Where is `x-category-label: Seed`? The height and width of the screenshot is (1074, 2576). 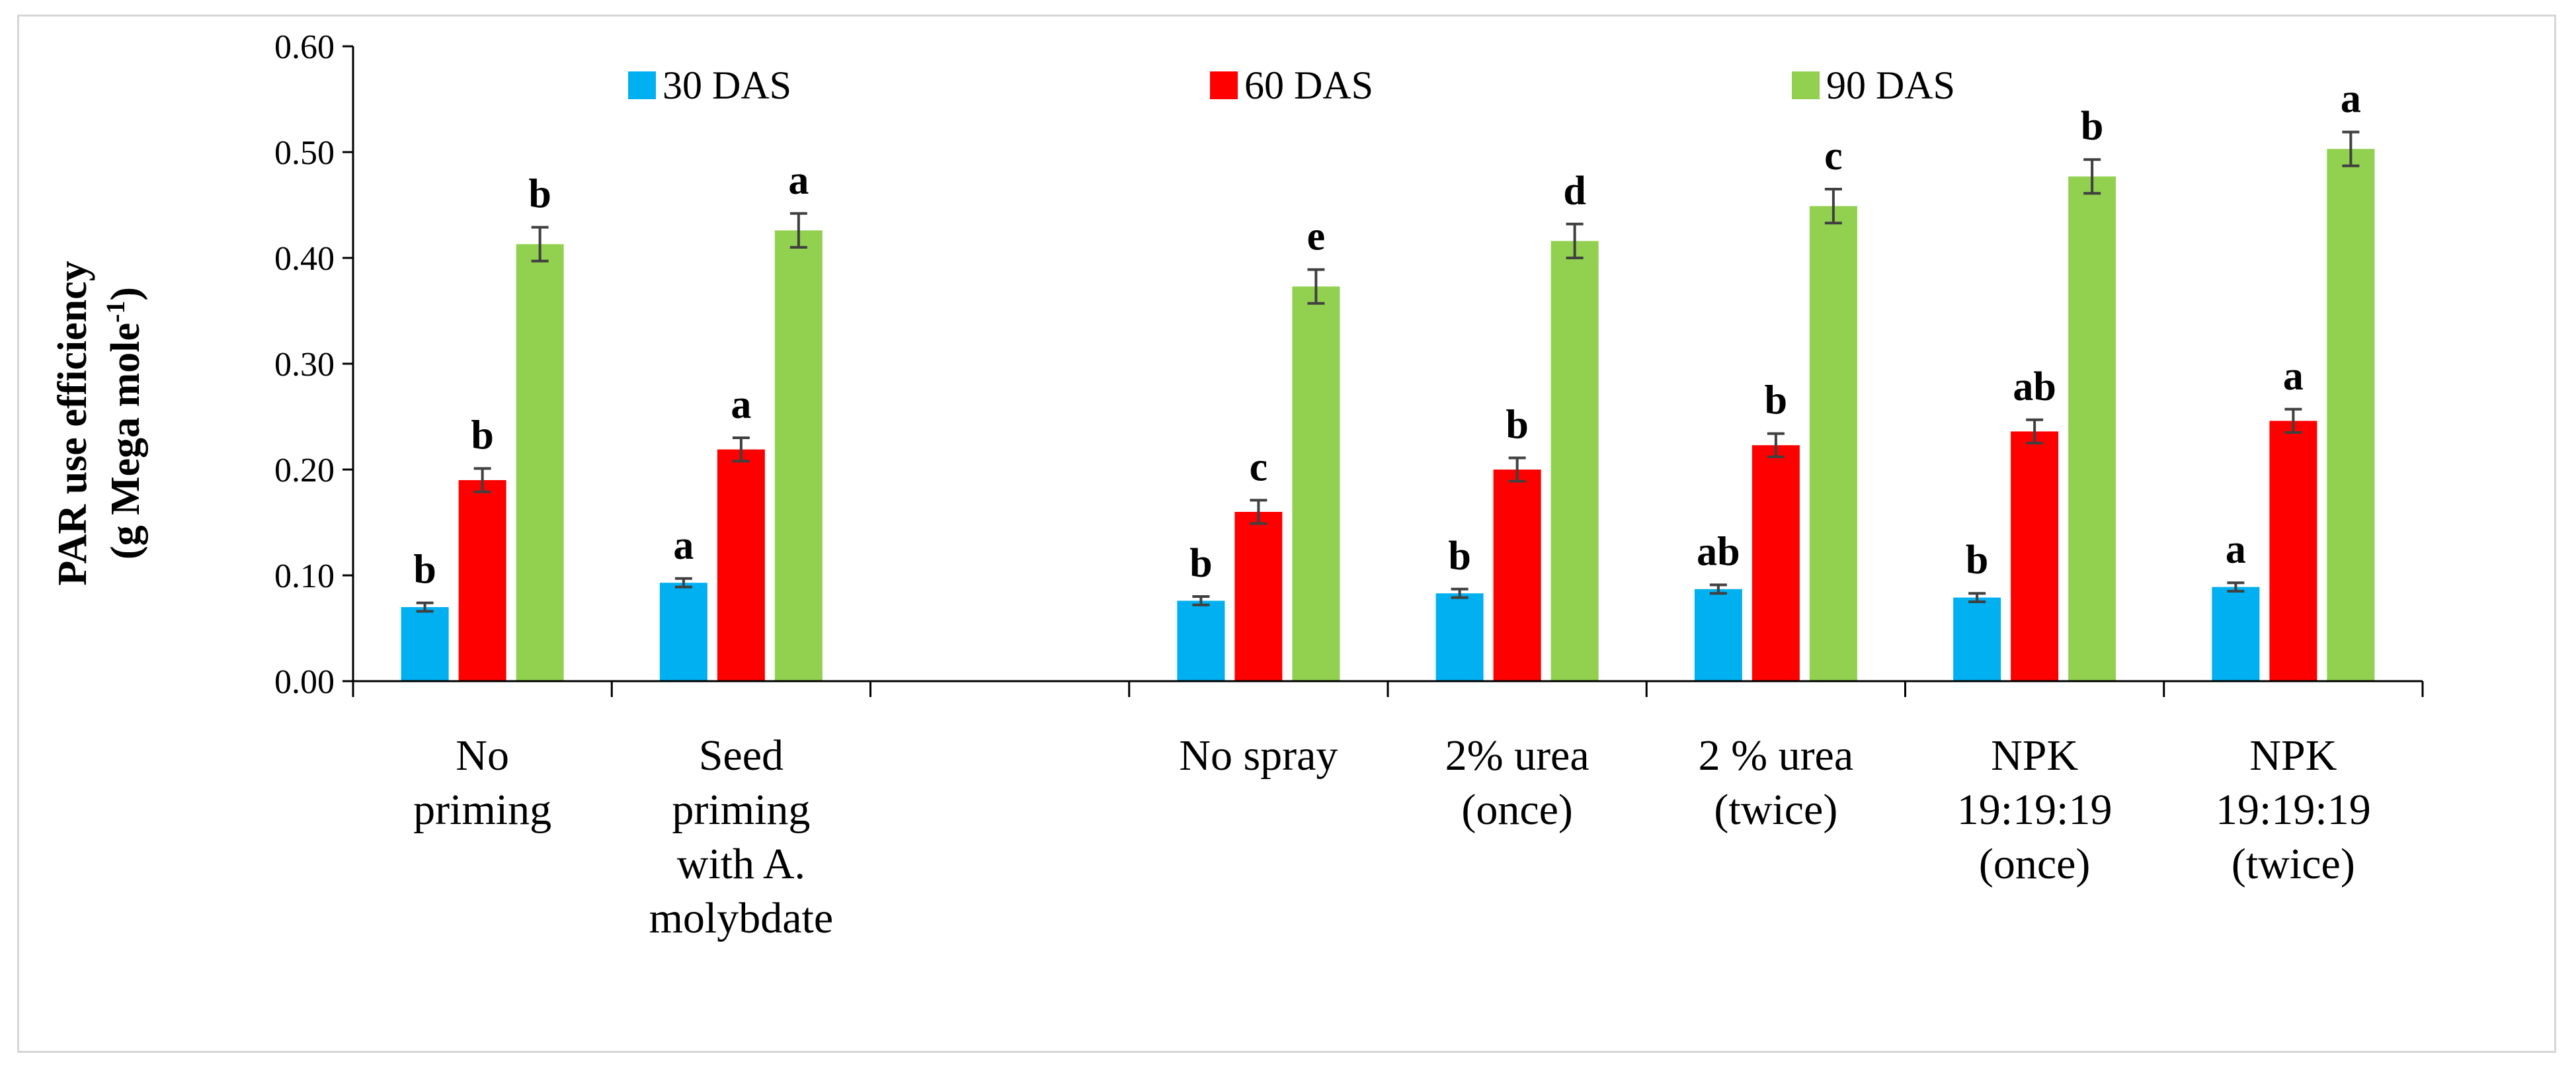 x-category-label: Seed is located at coordinates (741, 755).